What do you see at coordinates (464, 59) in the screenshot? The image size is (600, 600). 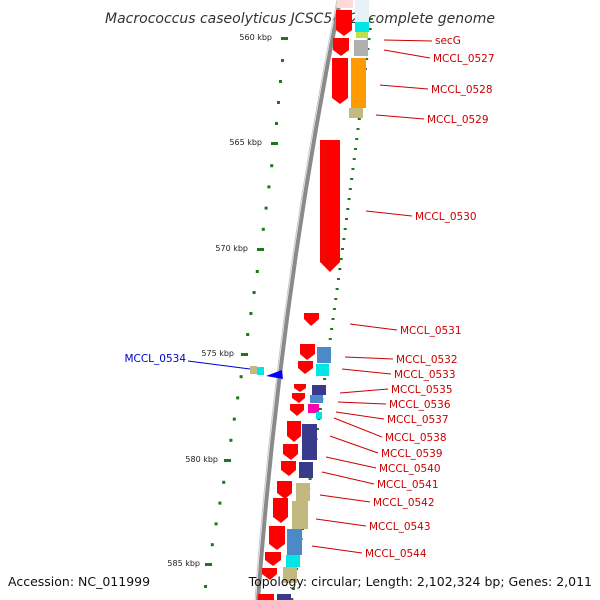 I see `gene-label-mccl-0527: MCCL_0527` at bounding box center [464, 59].